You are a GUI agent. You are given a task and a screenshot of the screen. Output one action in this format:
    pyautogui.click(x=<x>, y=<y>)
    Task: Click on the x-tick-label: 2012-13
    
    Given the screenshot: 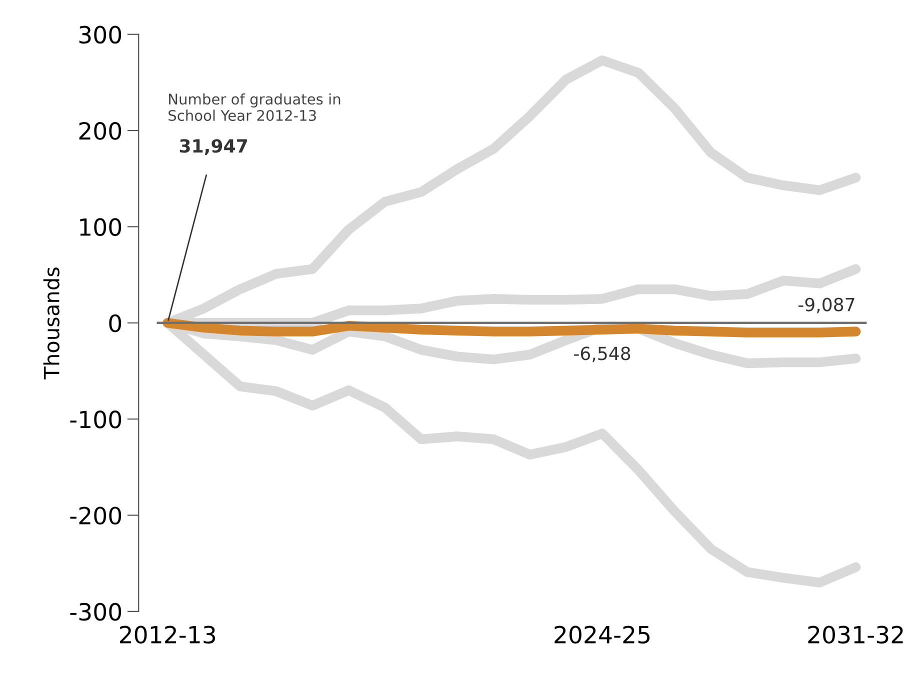 What is the action you would take?
    pyautogui.click(x=168, y=635)
    